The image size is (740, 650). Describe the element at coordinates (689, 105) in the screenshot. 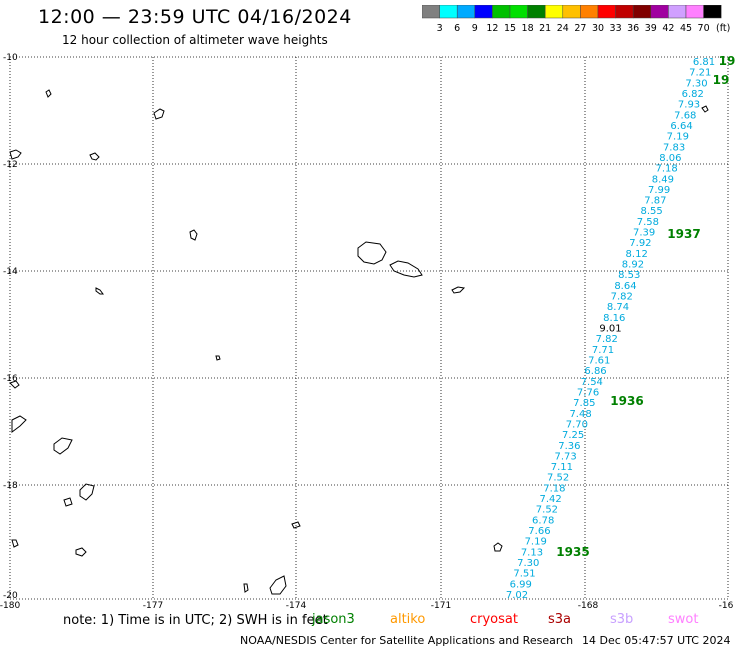

I see `wave-height-value: 7.93` at that location.